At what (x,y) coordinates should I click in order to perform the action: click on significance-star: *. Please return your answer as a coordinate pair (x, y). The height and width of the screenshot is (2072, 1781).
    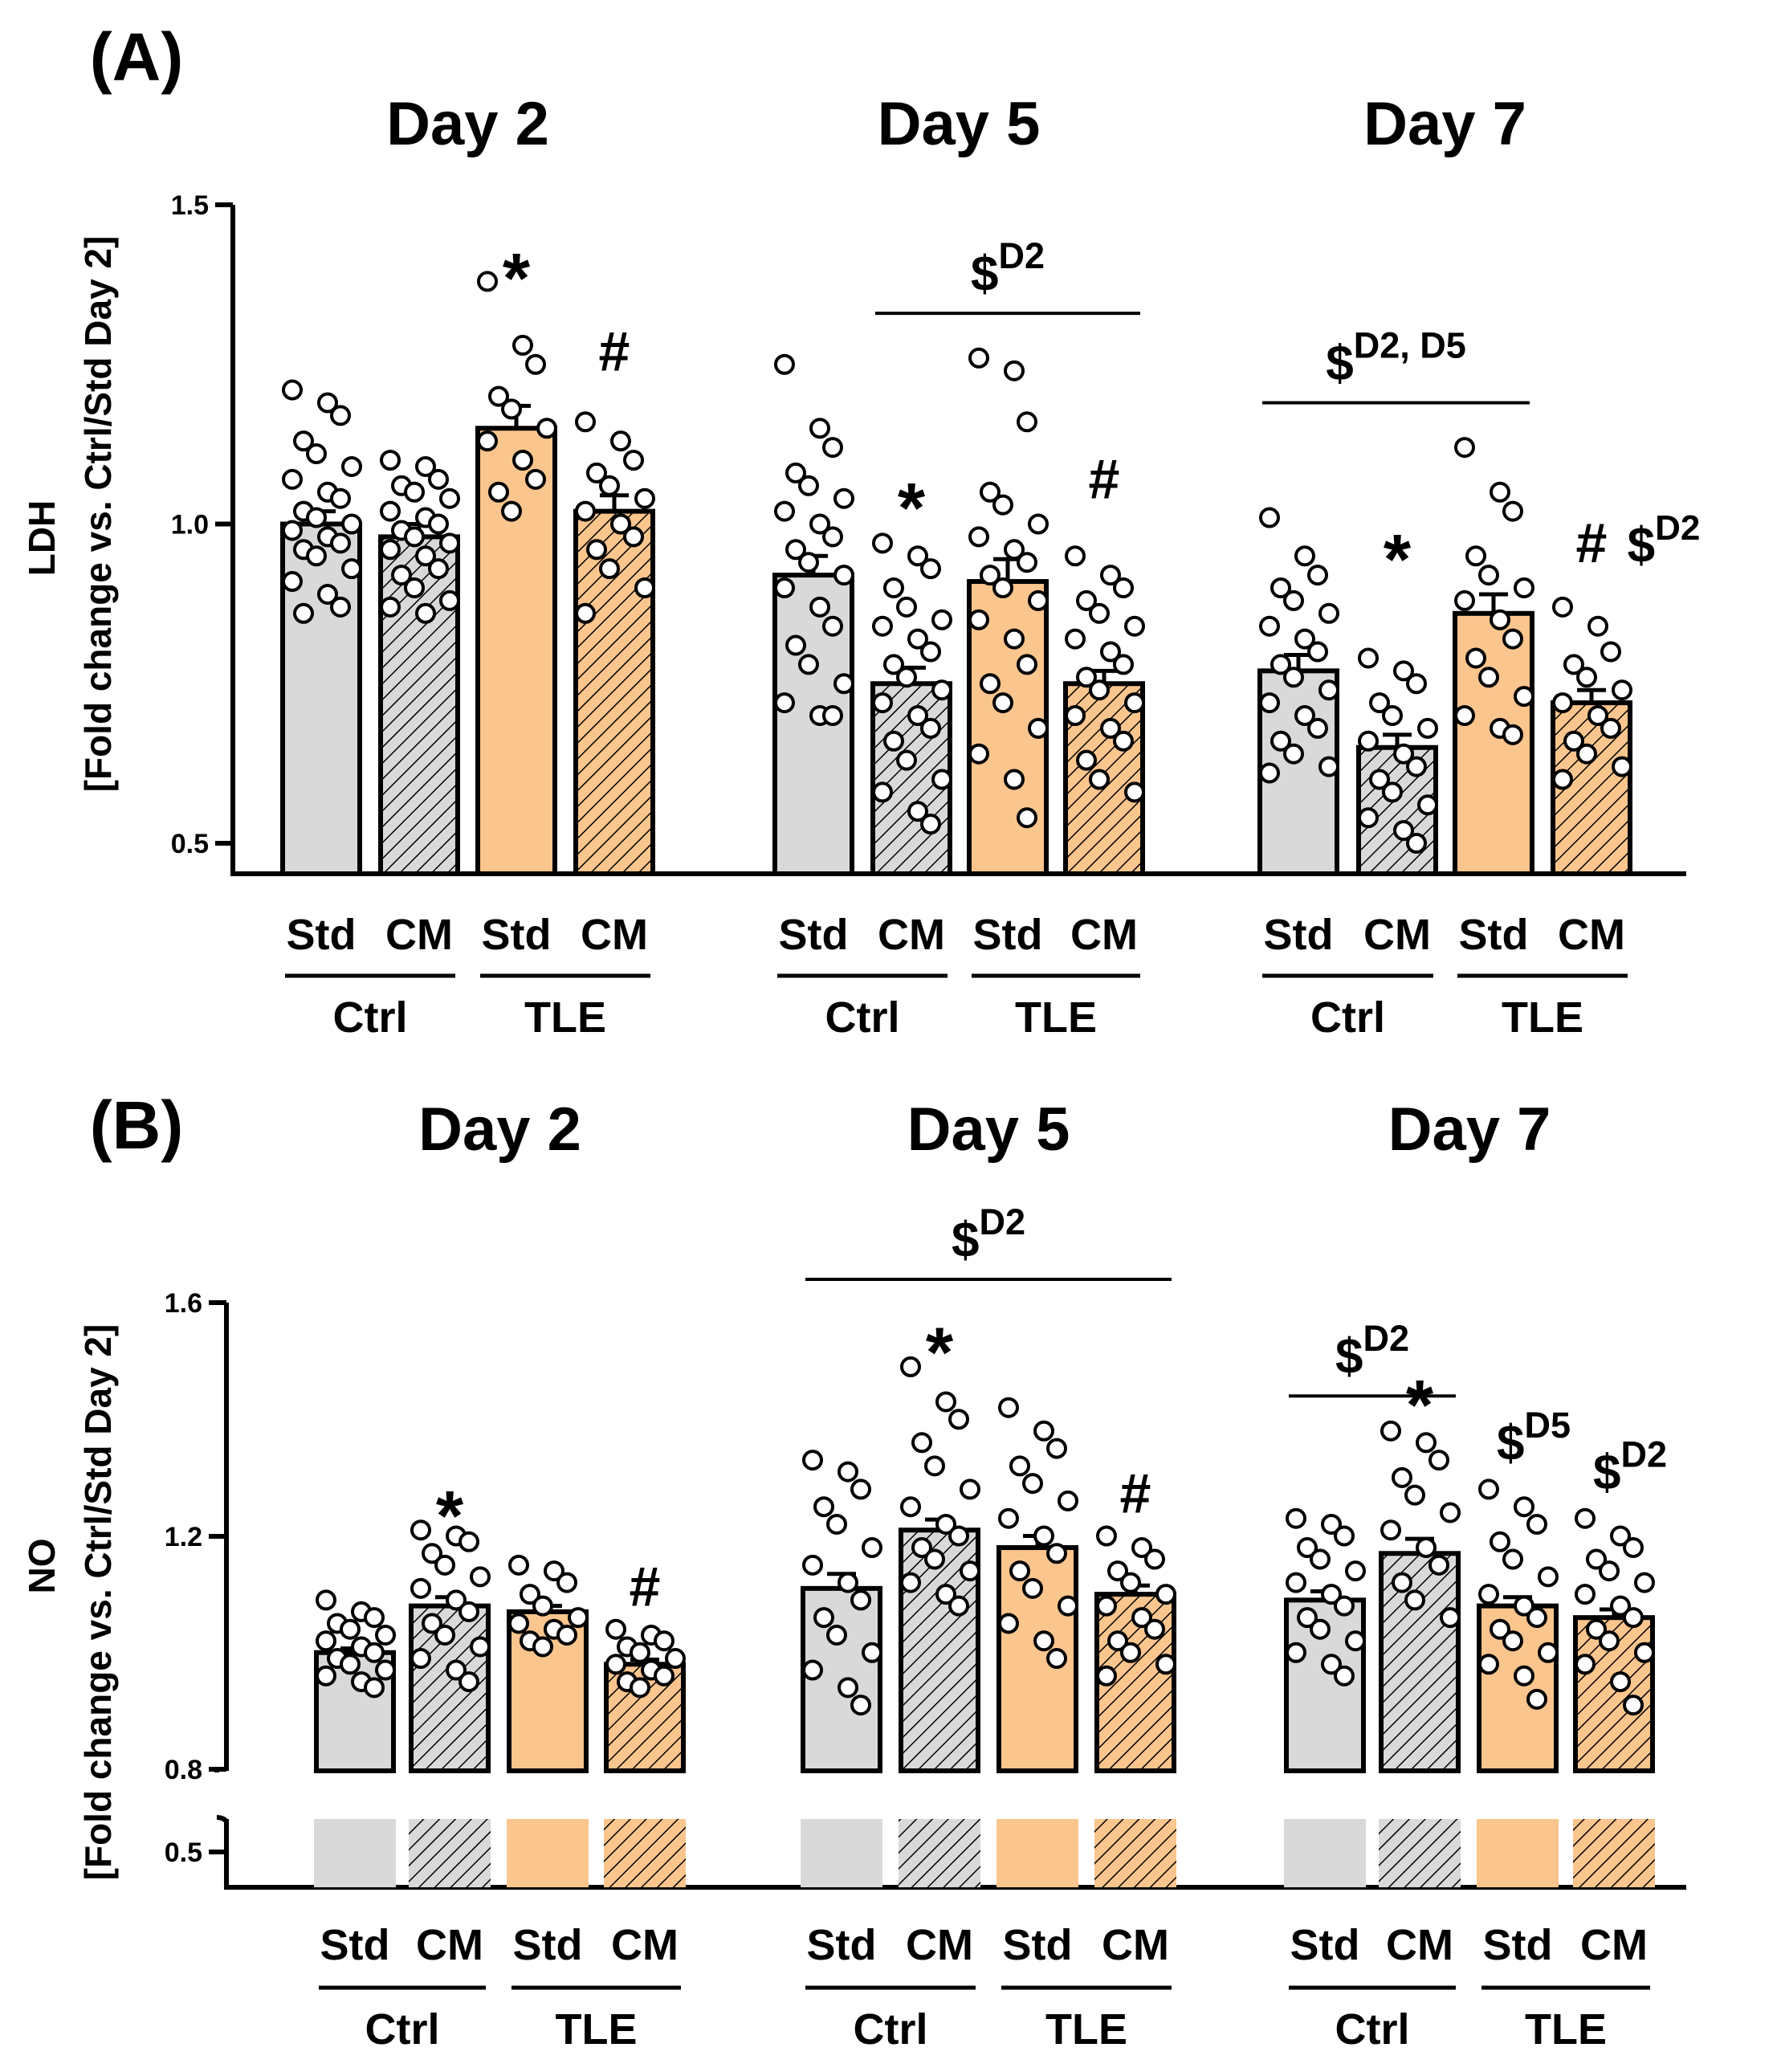
    Looking at the image, I should click on (1420, 1404).